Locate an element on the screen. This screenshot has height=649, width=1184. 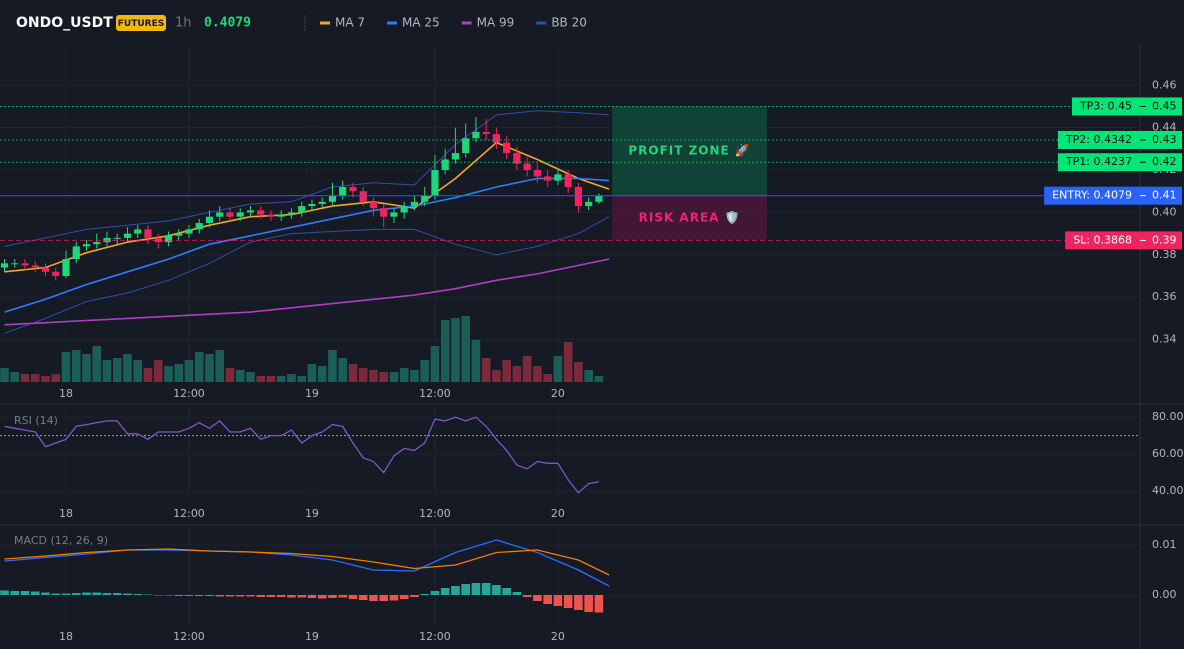
x-tick-label: 18 is located at coordinates (66, 636).